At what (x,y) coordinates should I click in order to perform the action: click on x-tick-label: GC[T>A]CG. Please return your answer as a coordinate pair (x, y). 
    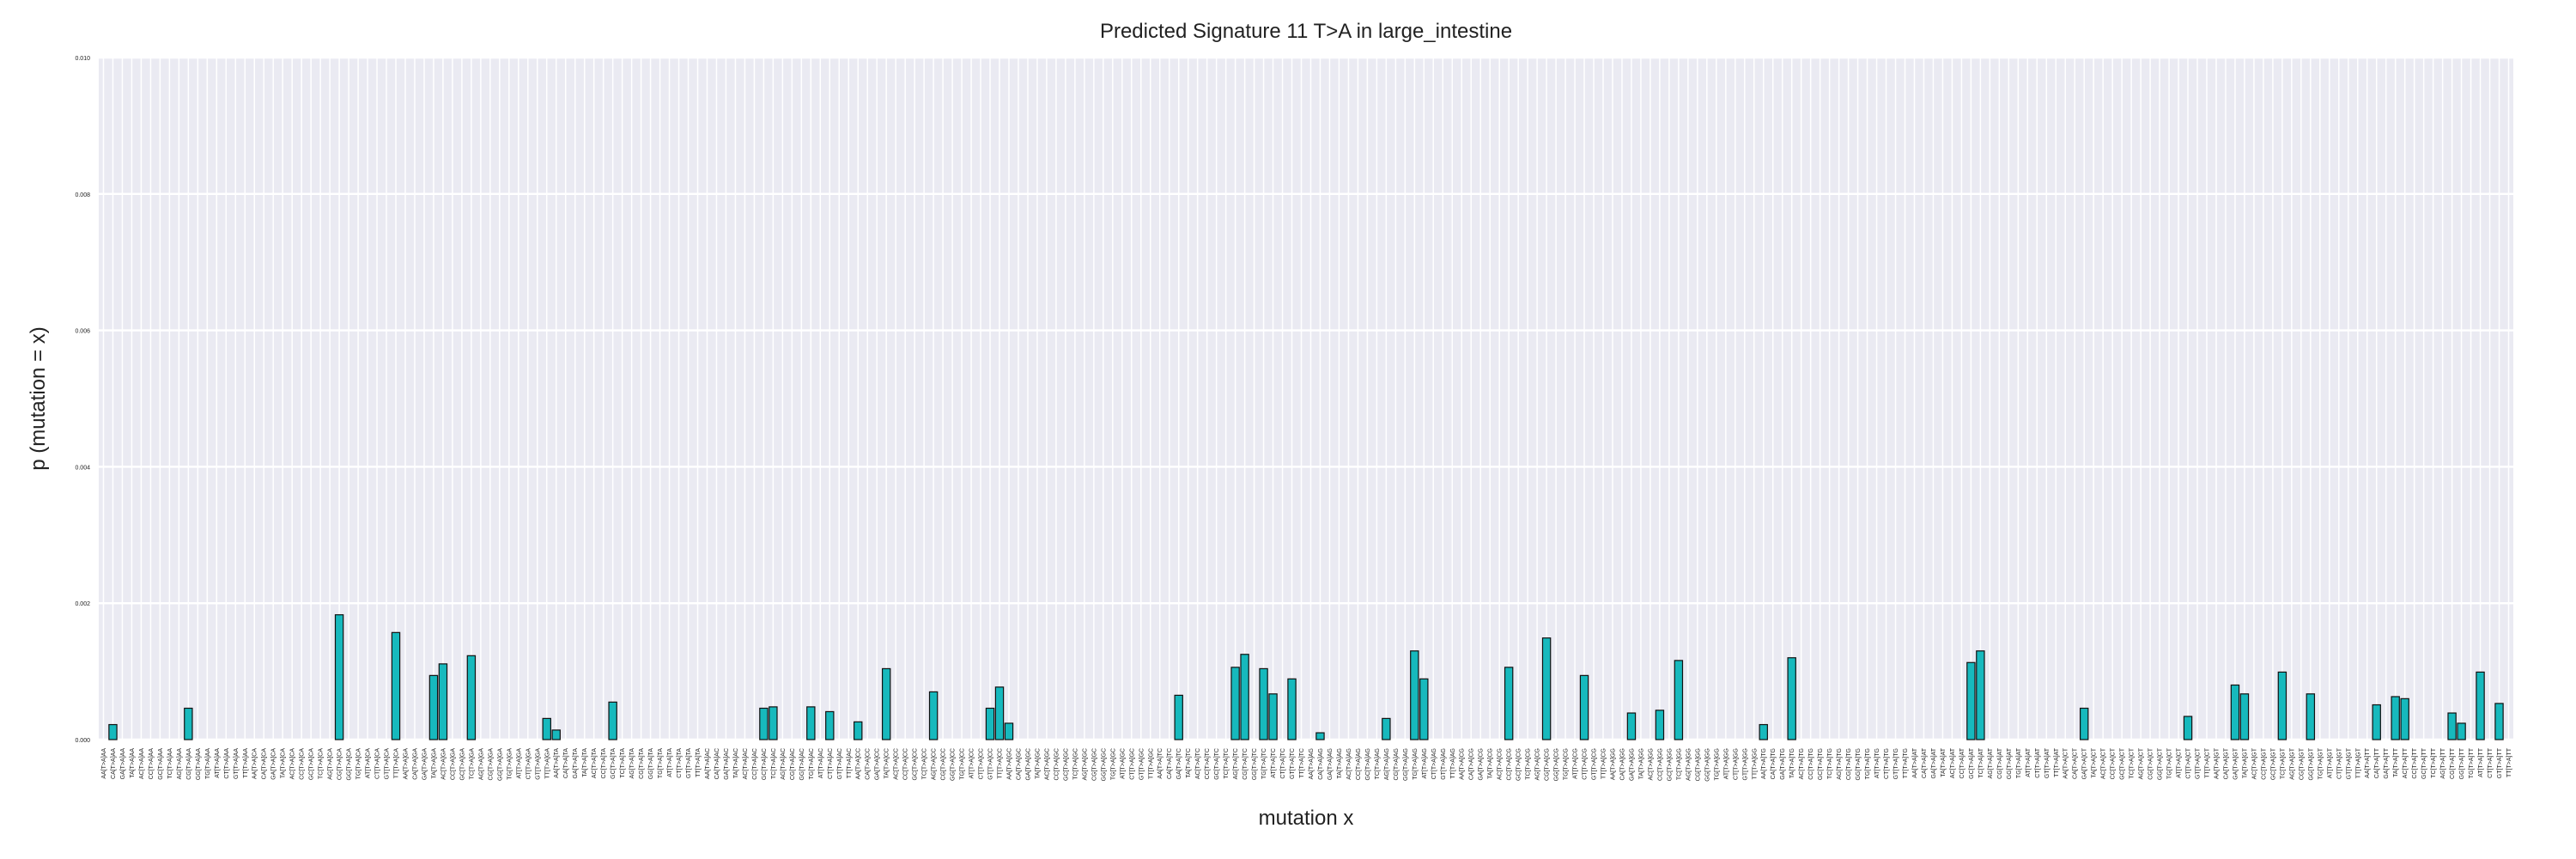
    Looking at the image, I should click on (1519, 765).